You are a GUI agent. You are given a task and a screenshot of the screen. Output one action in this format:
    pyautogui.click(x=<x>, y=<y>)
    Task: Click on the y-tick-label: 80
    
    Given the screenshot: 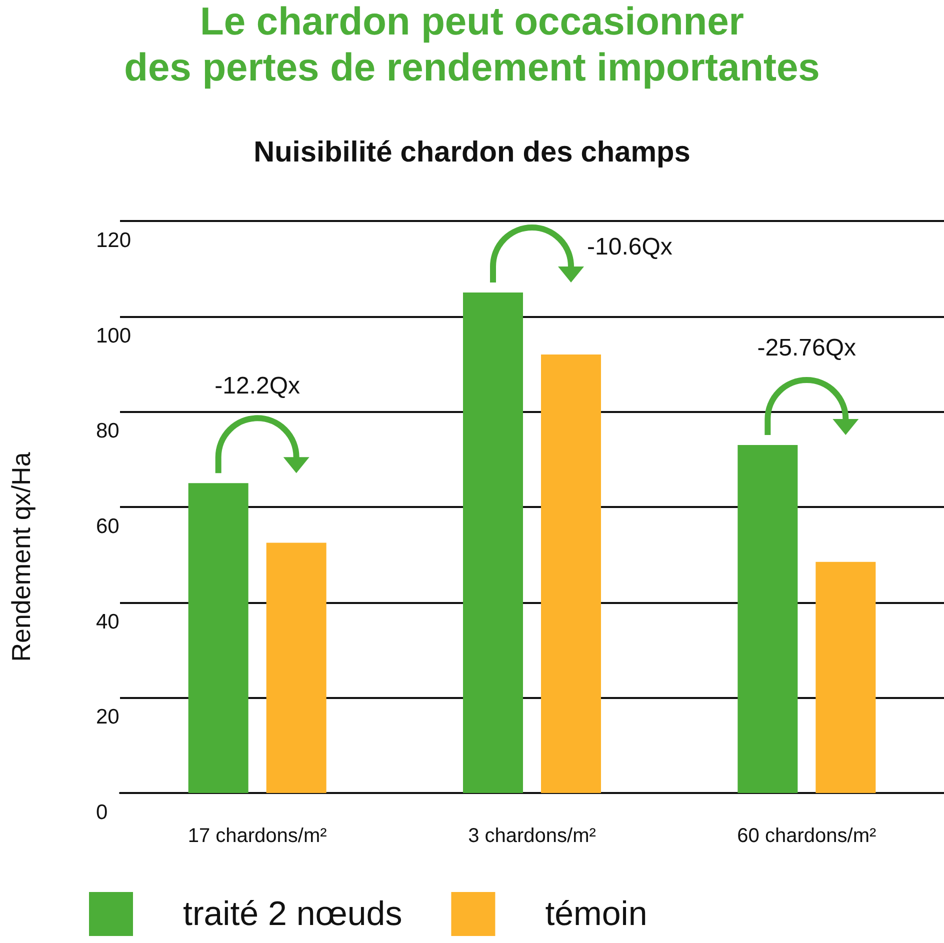 What is the action you would take?
    pyautogui.click(x=108, y=431)
    